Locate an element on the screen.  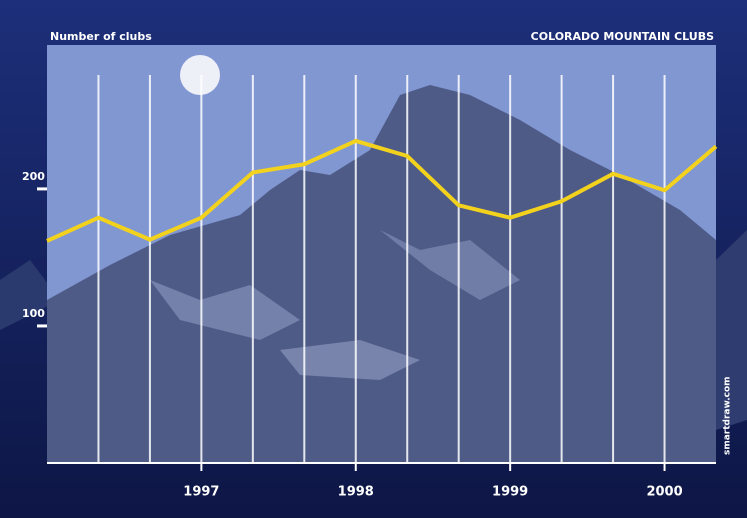
x-tick-label: 2000 is located at coordinates (664, 492).